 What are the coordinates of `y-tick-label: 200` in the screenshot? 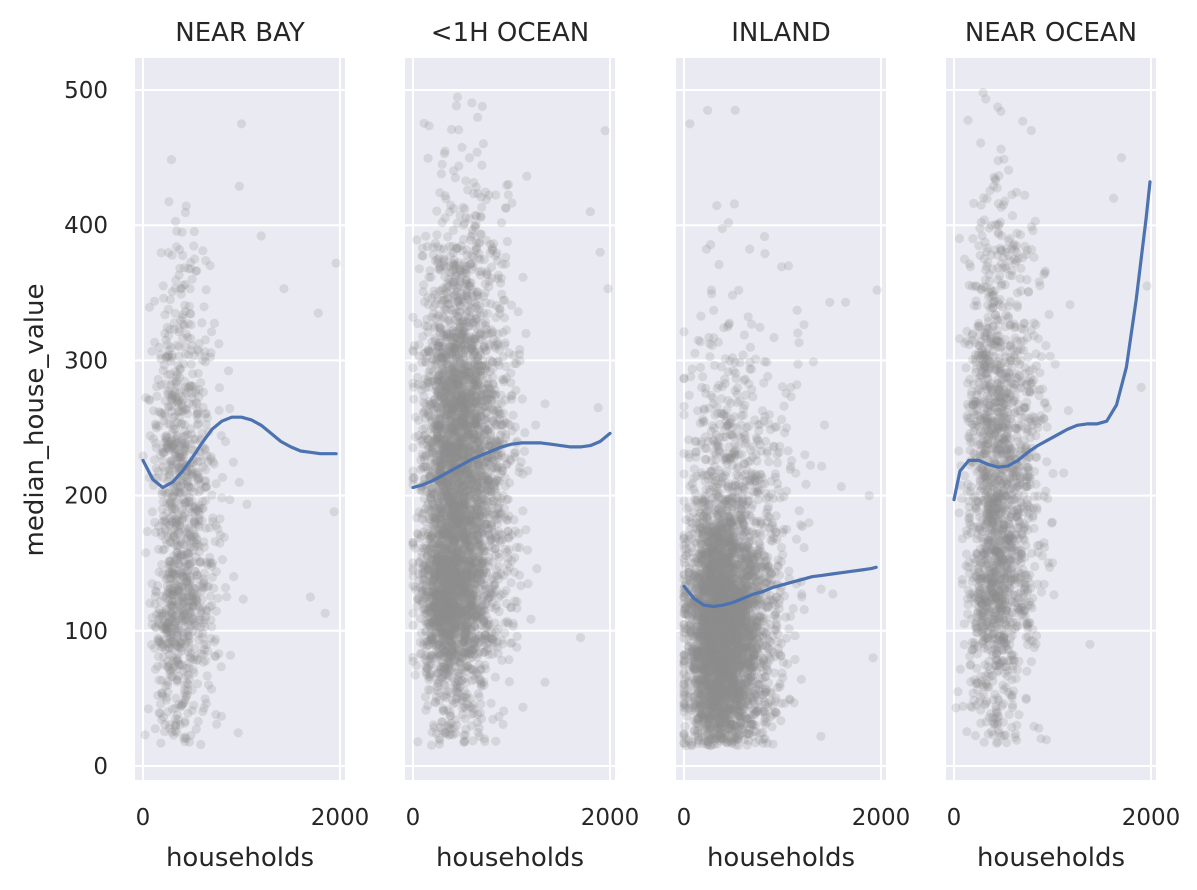 It's located at (86, 497).